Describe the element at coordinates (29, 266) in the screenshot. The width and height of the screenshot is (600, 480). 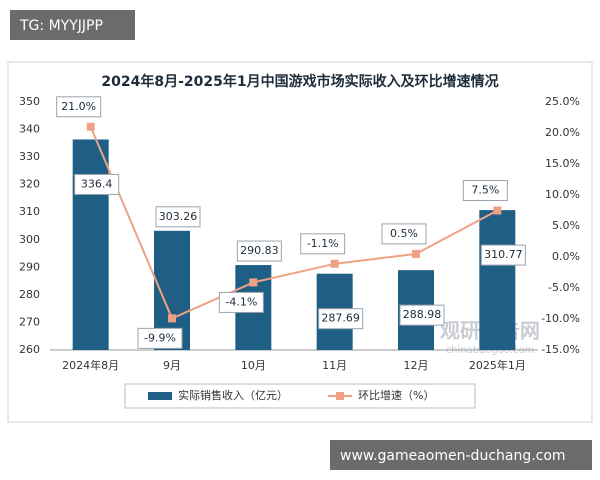
I see `y-tick-label: 290` at that location.